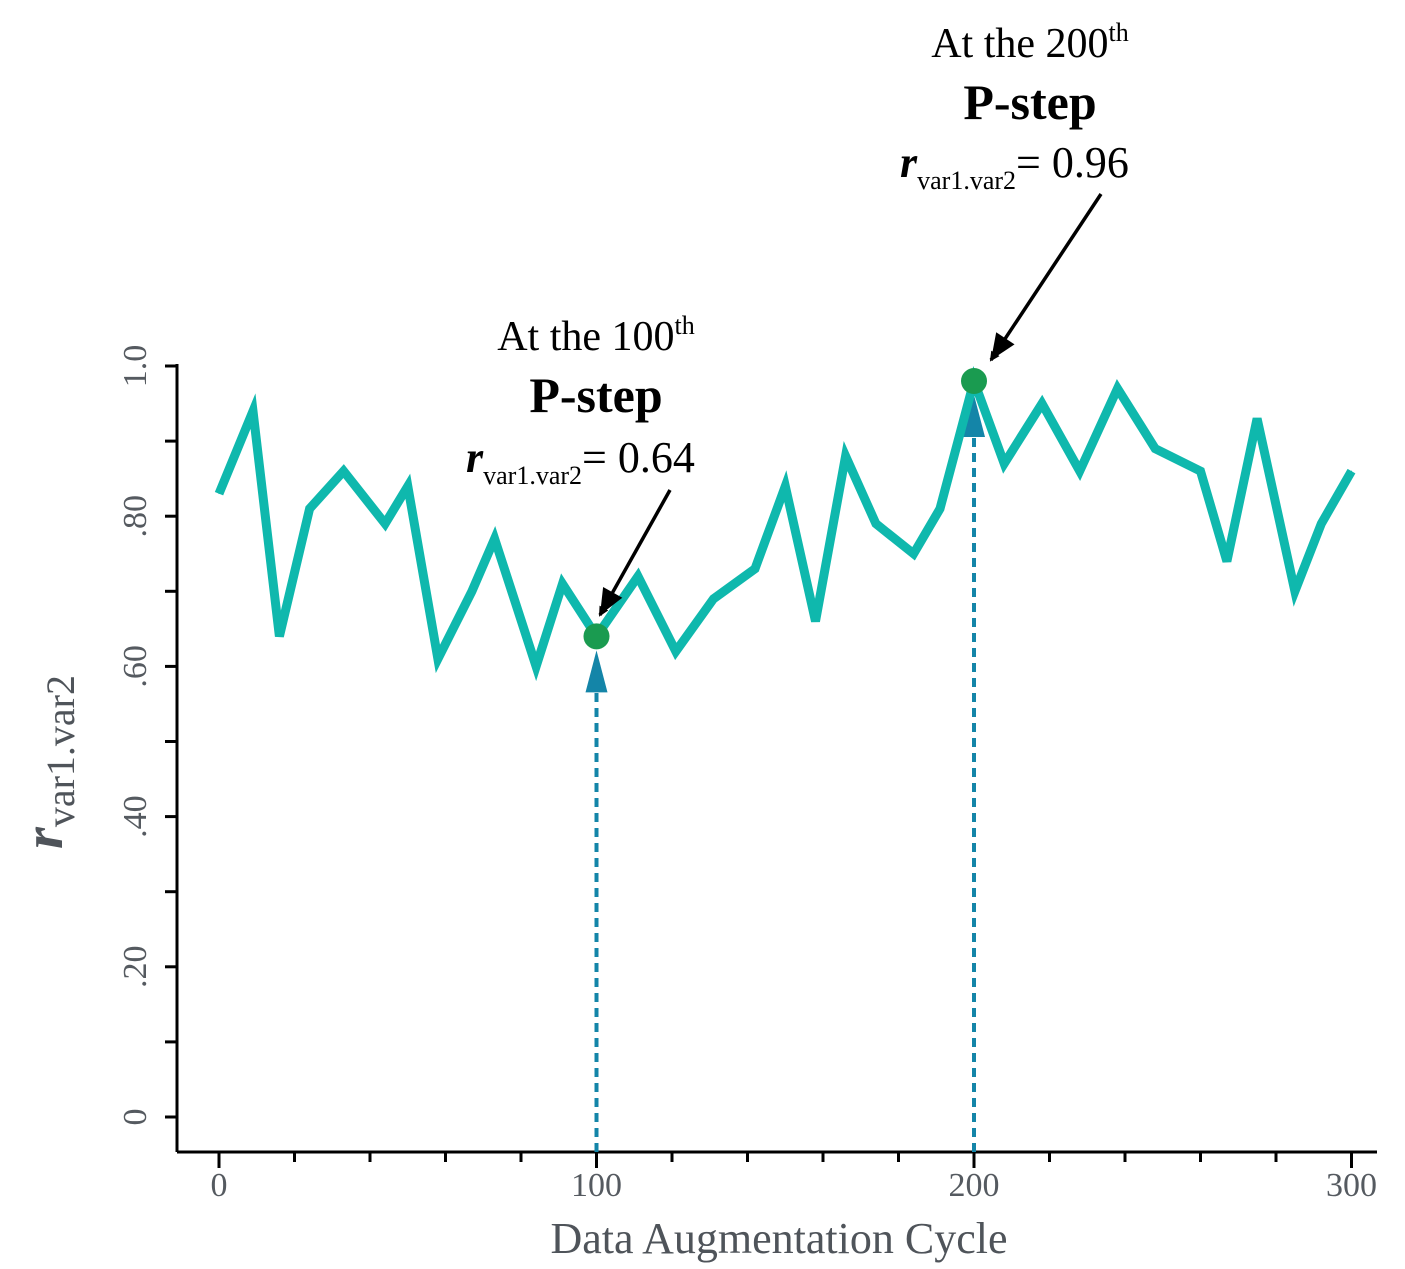 The width and height of the screenshot is (1405, 1269). I want to click on y-tick-label: .80, so click(135, 516).